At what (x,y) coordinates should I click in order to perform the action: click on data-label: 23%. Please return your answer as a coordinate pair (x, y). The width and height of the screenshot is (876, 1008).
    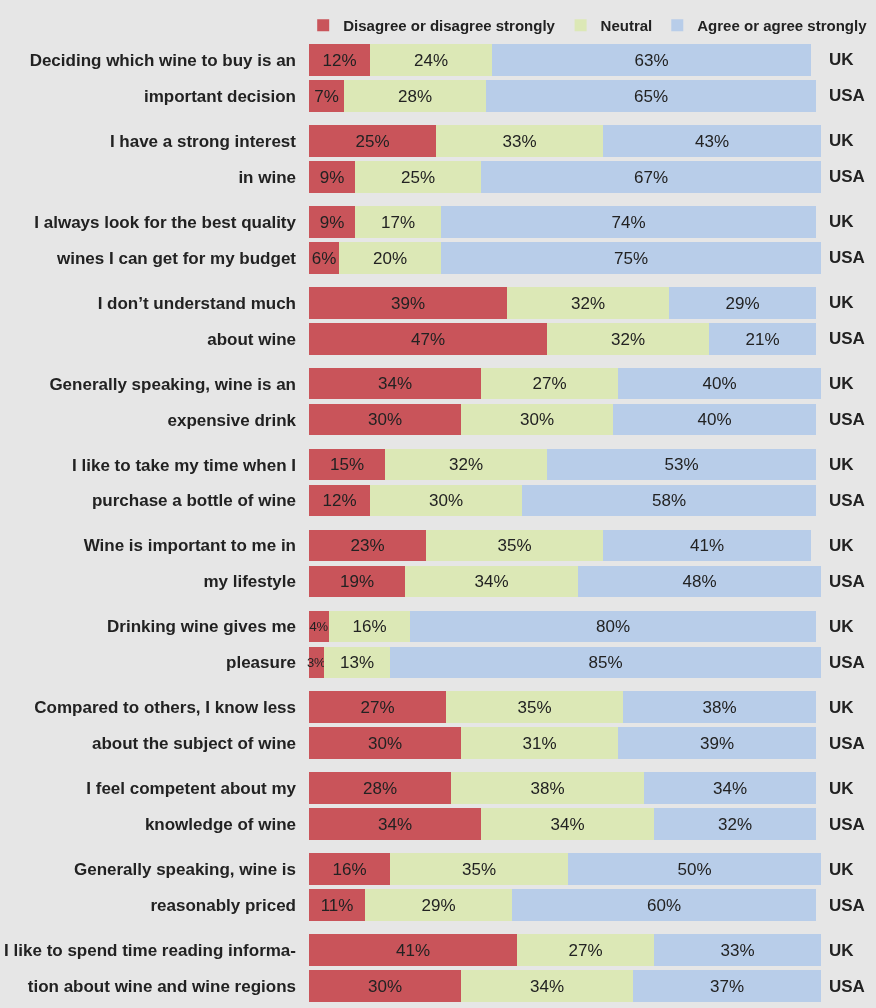
    Looking at the image, I should click on (367, 545).